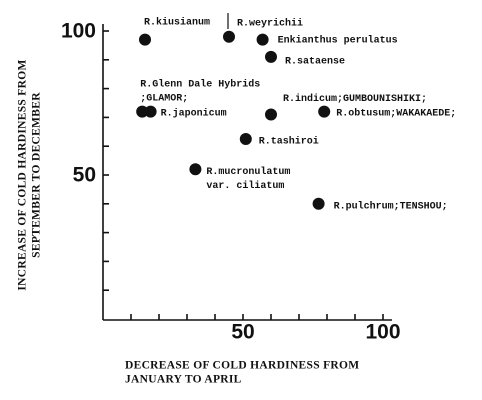 The height and width of the screenshot is (400, 482). What do you see at coordinates (177, 22) in the screenshot?
I see `point-label: R.kiusianum` at bounding box center [177, 22].